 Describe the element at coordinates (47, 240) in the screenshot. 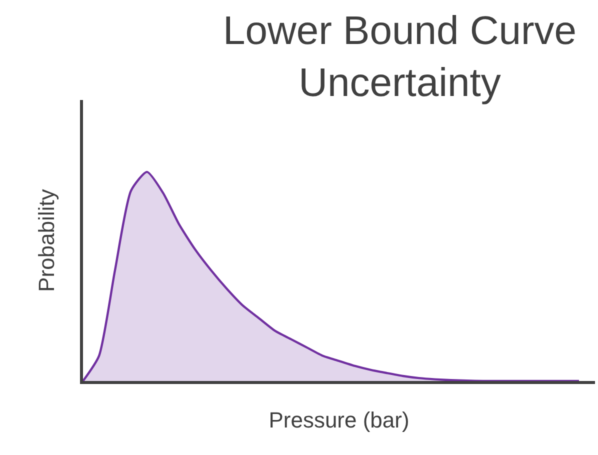

I see `y-axis-title: Probability` at that location.